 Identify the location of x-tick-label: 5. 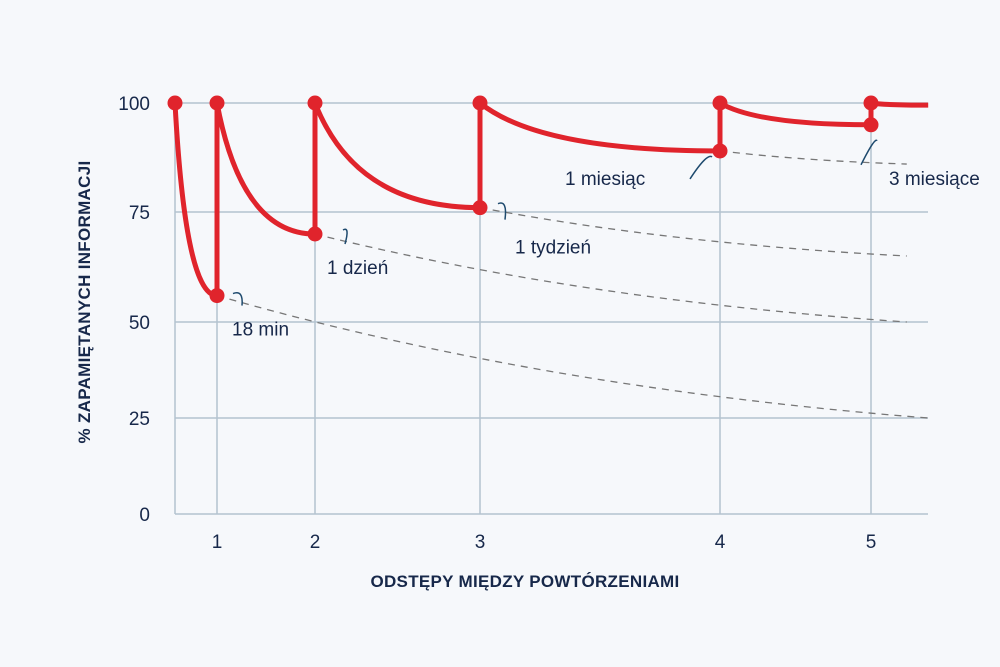
(871, 542).